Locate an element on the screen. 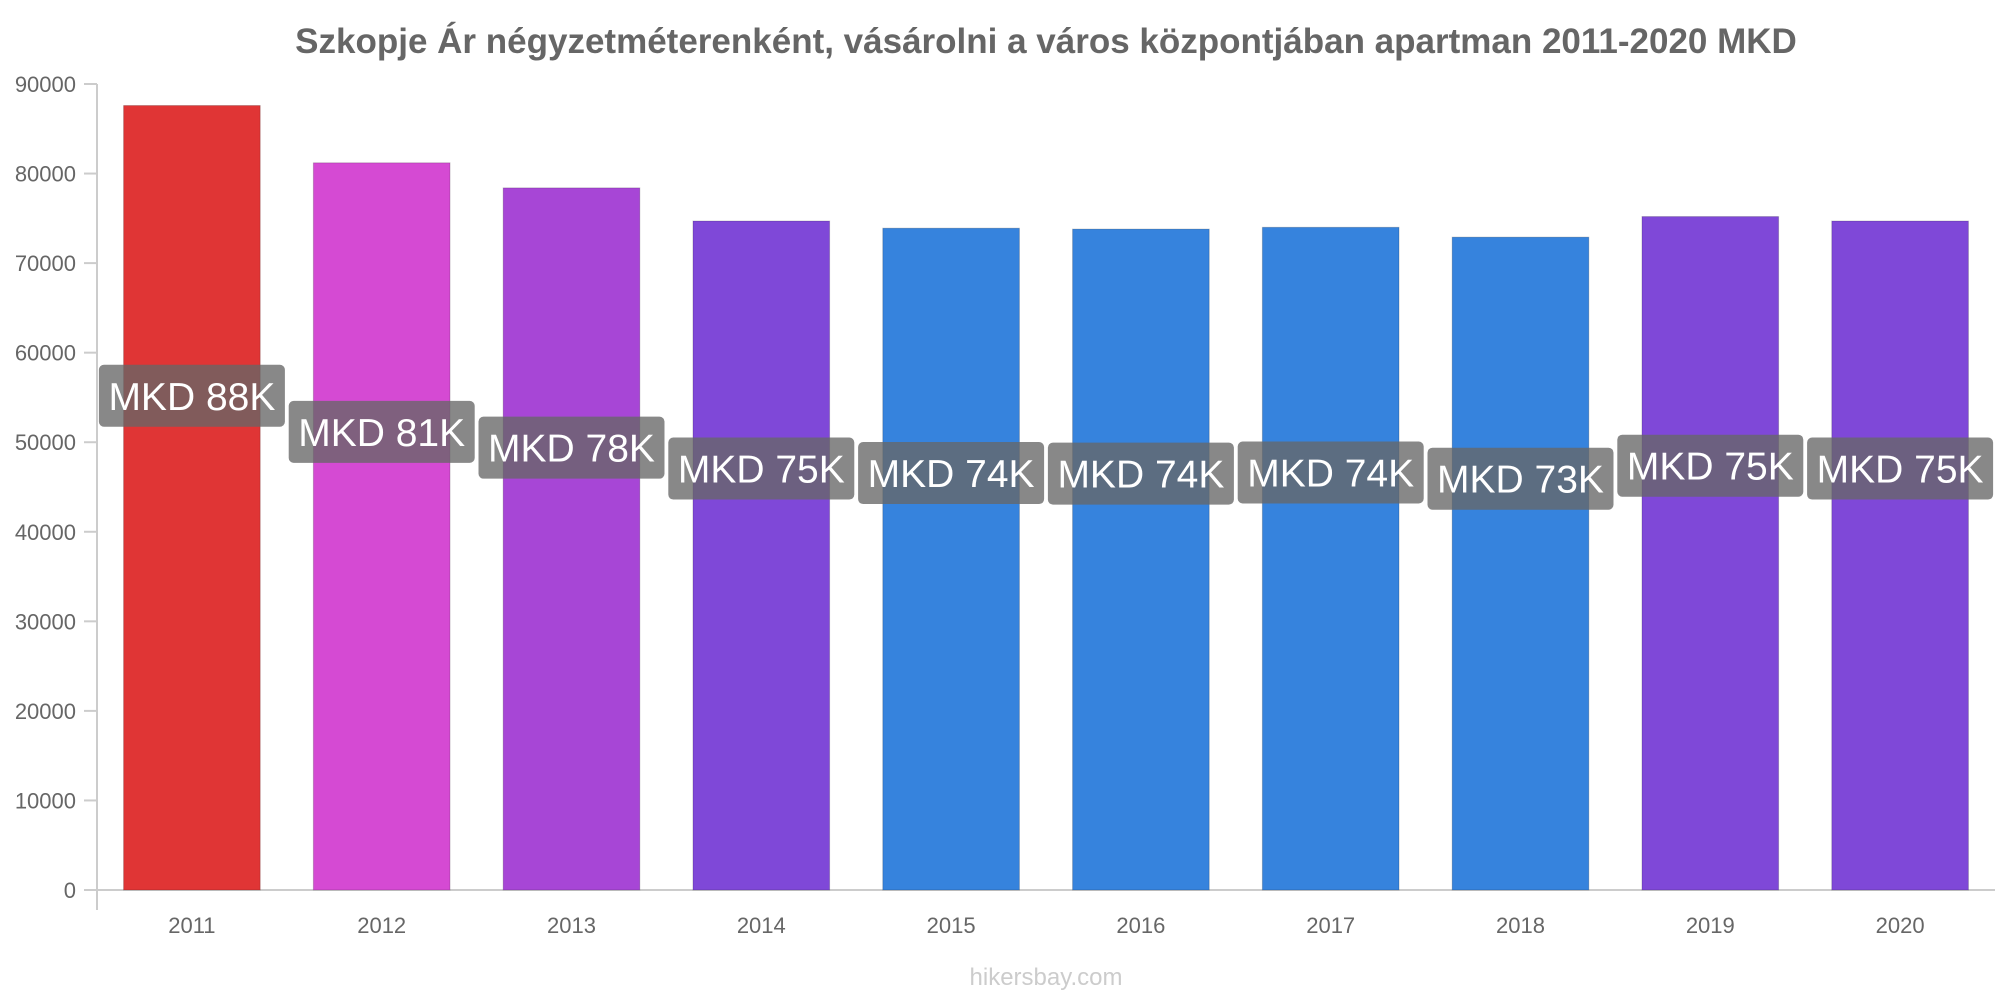  x-tick-label: 2013 is located at coordinates (571, 925).